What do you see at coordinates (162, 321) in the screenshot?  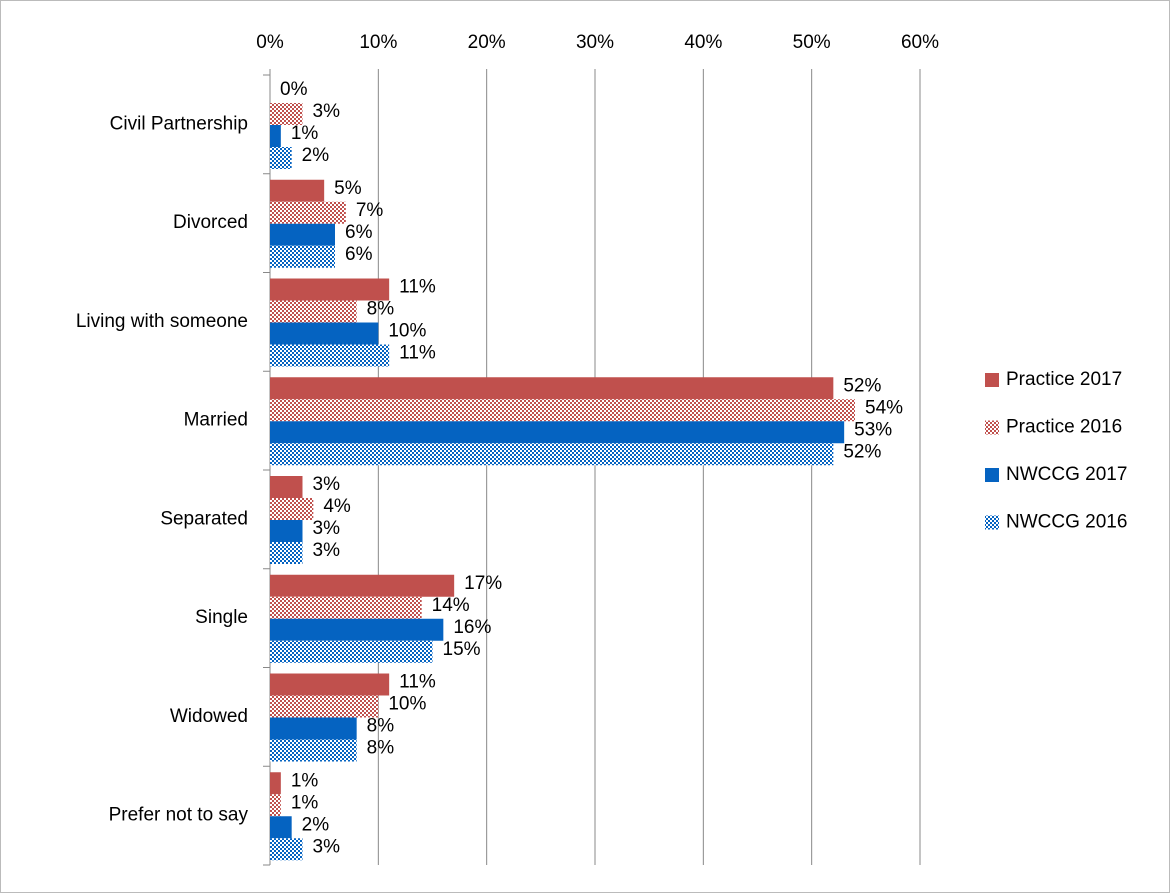 I see `y-tick-label: Living with someone` at bounding box center [162, 321].